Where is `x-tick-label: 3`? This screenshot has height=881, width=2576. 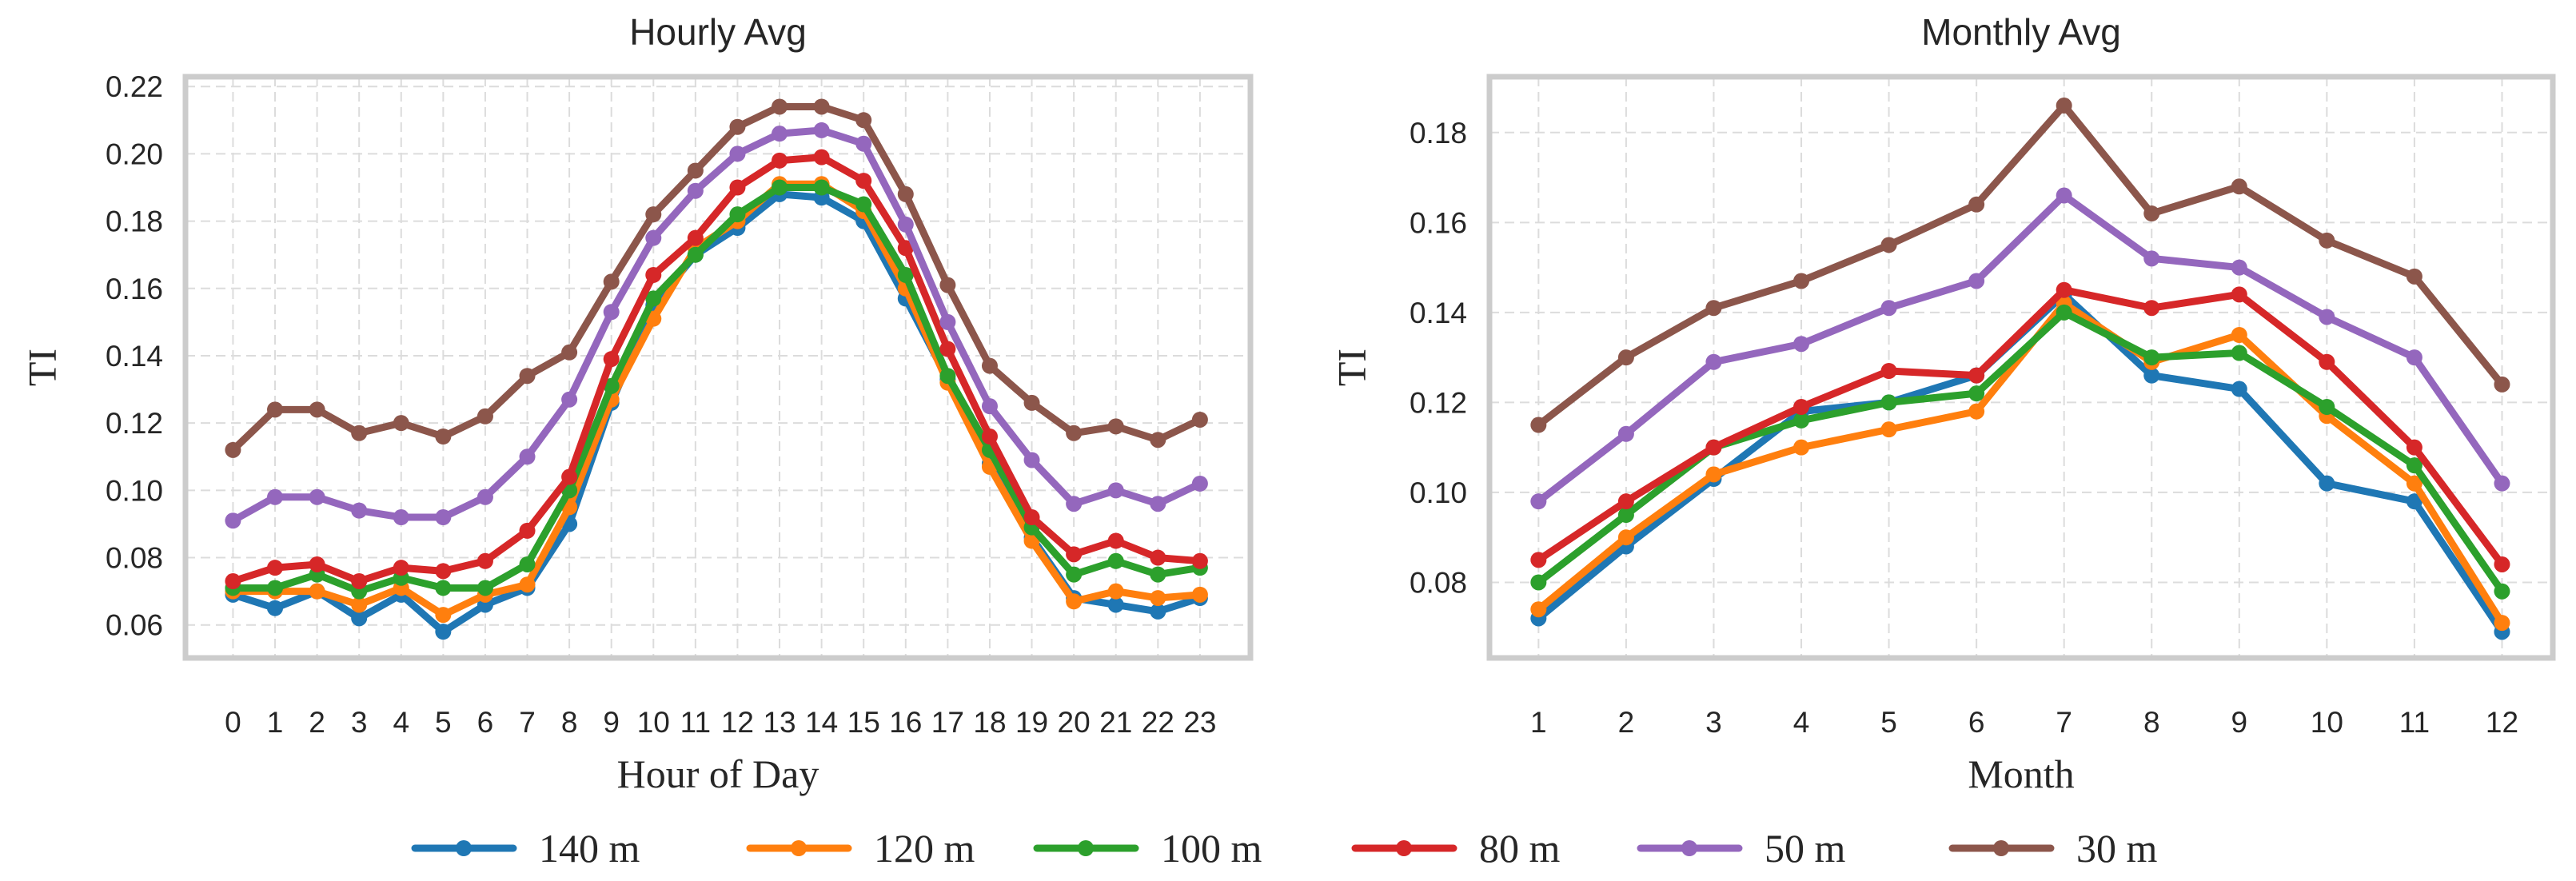 x-tick-label: 3 is located at coordinates (1714, 722).